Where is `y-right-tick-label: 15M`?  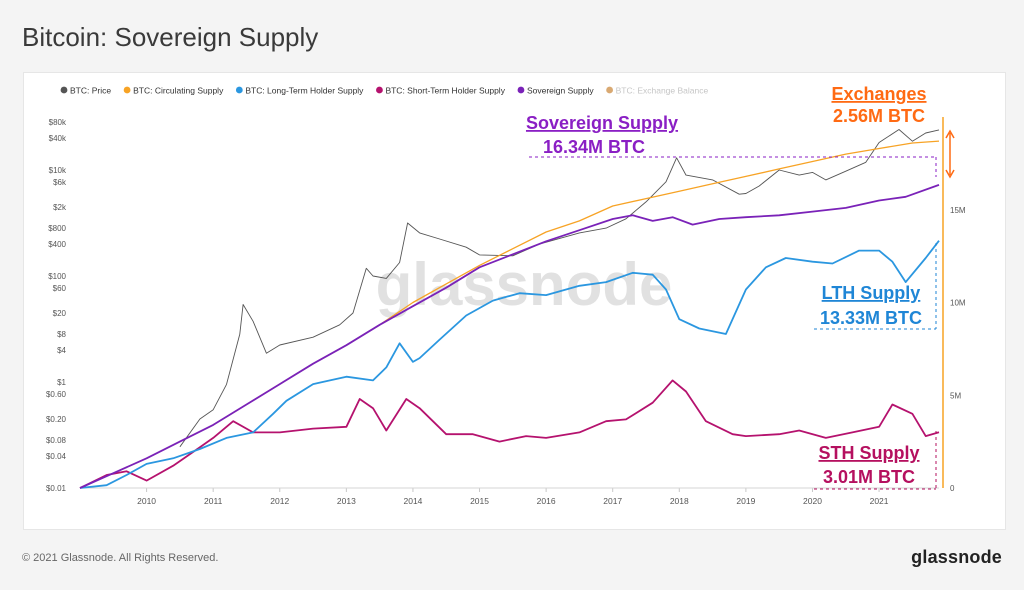 y-right-tick-label: 15M is located at coordinates (958, 210).